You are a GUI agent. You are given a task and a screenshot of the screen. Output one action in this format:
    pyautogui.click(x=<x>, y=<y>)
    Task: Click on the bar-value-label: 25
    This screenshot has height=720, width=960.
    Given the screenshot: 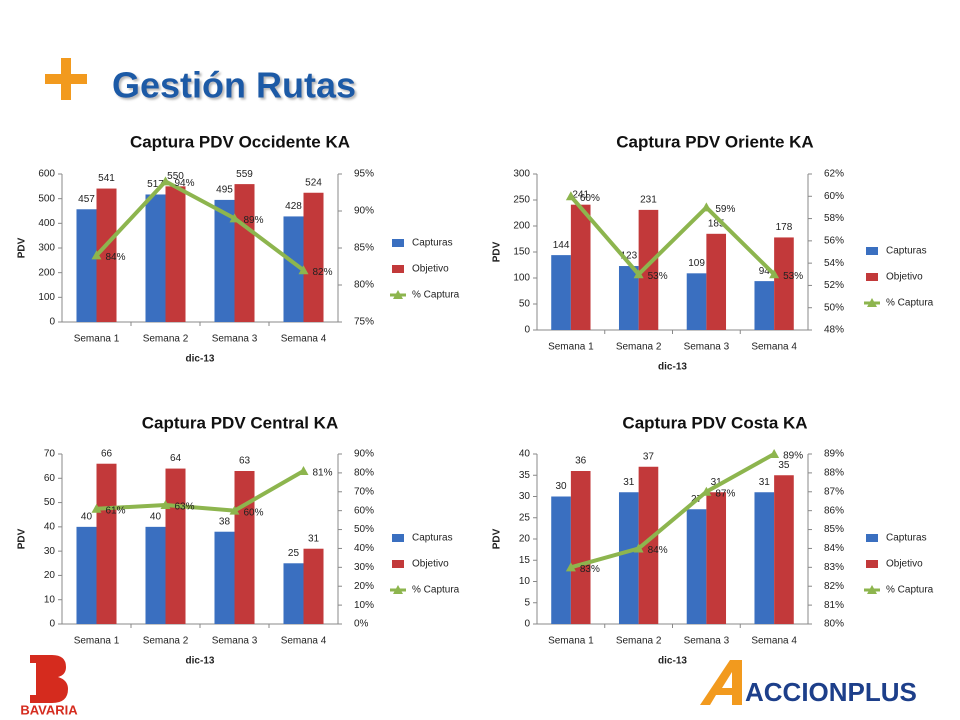 What is the action you would take?
    pyautogui.click(x=294, y=553)
    